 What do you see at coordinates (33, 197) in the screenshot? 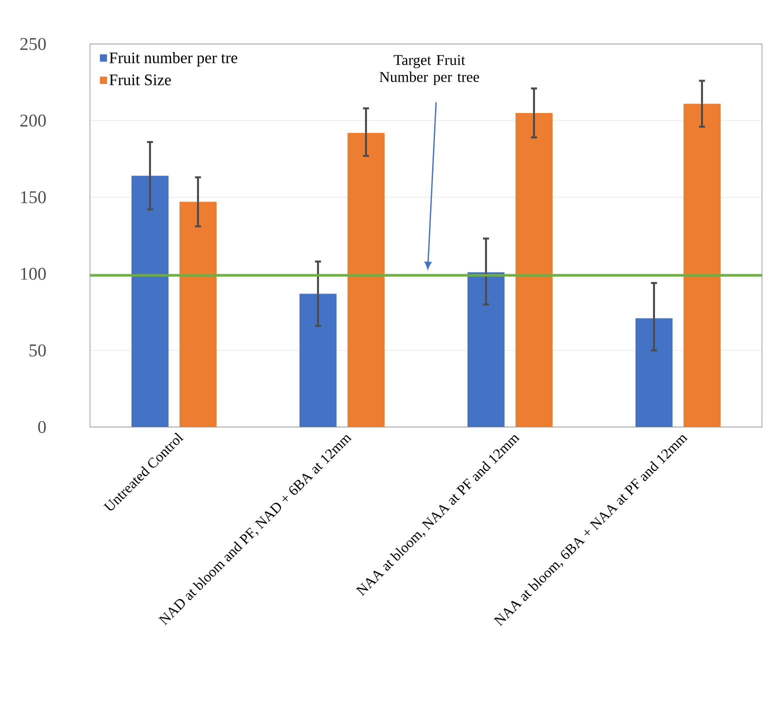
I see `y-tick-label: 150` at bounding box center [33, 197].